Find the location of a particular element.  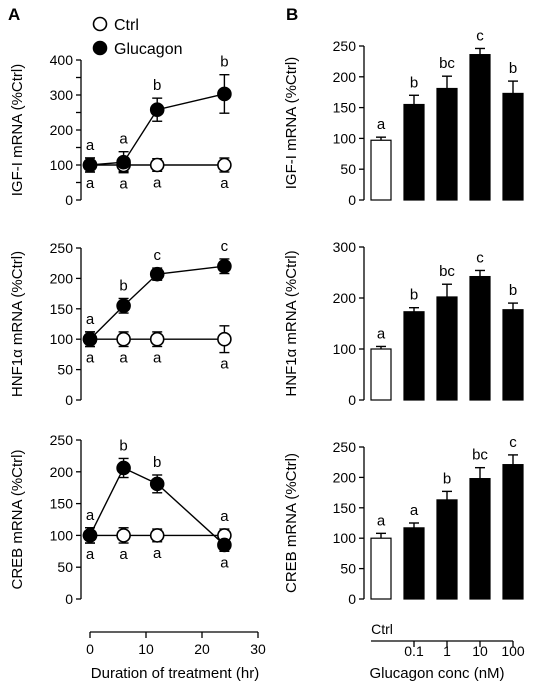

panel-a-chart-1: 0 100 200 300 400 IGF-I mRNA (%Ctrl) a a a a b a b a is located at coordinates (120, 130).